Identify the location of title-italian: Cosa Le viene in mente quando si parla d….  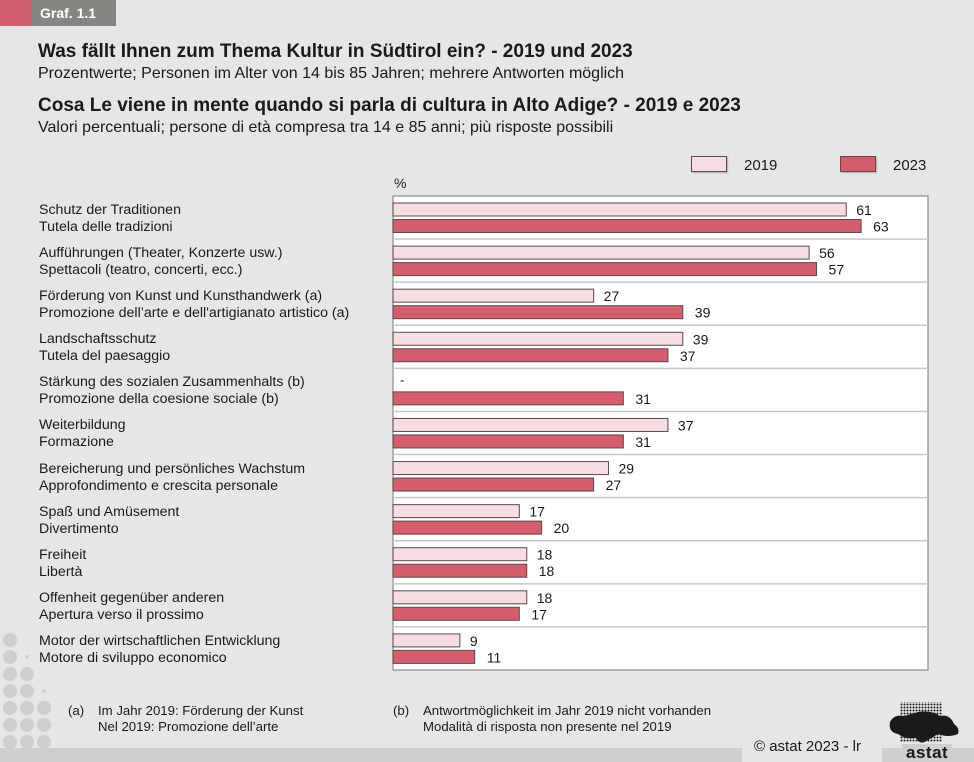
(389, 105).